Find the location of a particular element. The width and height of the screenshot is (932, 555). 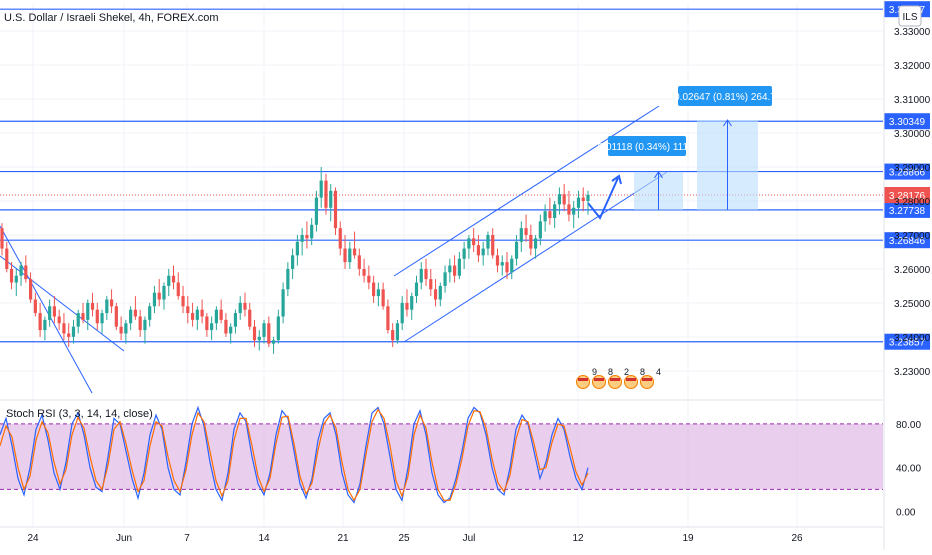

price-tick-label: 3.26000 is located at coordinates (912, 270).